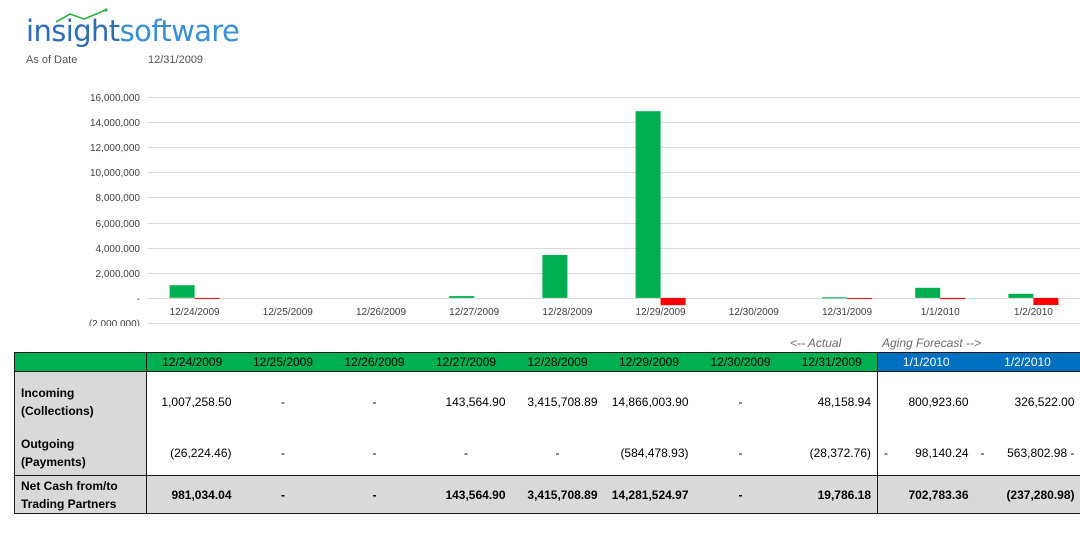 This screenshot has height=557, width=1080. Describe the element at coordinates (81, 15) in the screenshot. I see `logo-trend-icon` at that location.